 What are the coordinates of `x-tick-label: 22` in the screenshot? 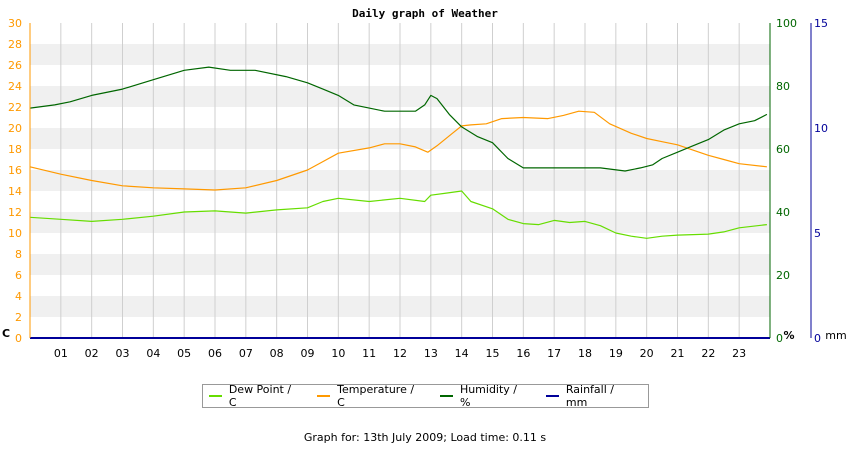 It's located at (708, 353).